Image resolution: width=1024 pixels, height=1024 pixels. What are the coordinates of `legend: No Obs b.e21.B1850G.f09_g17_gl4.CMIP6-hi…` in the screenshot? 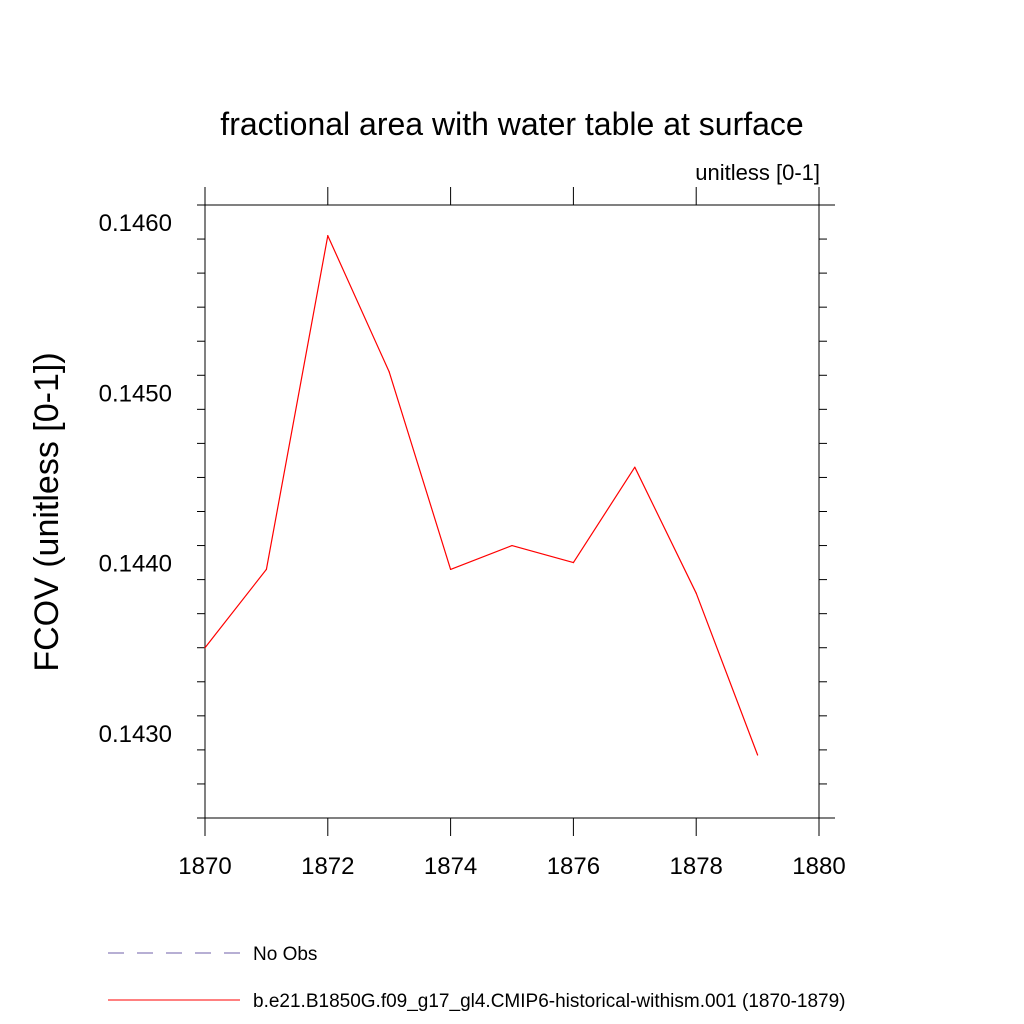 It's located at (477, 978).